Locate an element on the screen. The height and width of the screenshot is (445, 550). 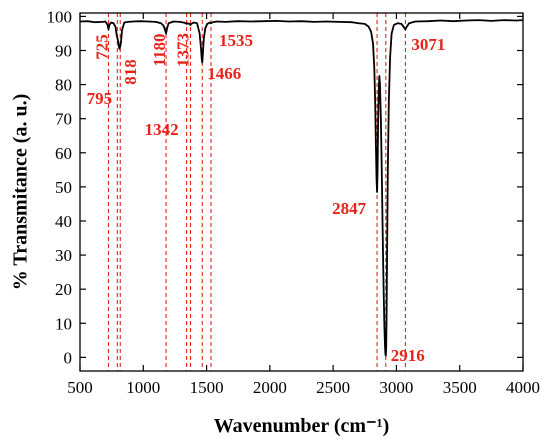
peak-label-3071: 3071 is located at coordinates (428, 44).